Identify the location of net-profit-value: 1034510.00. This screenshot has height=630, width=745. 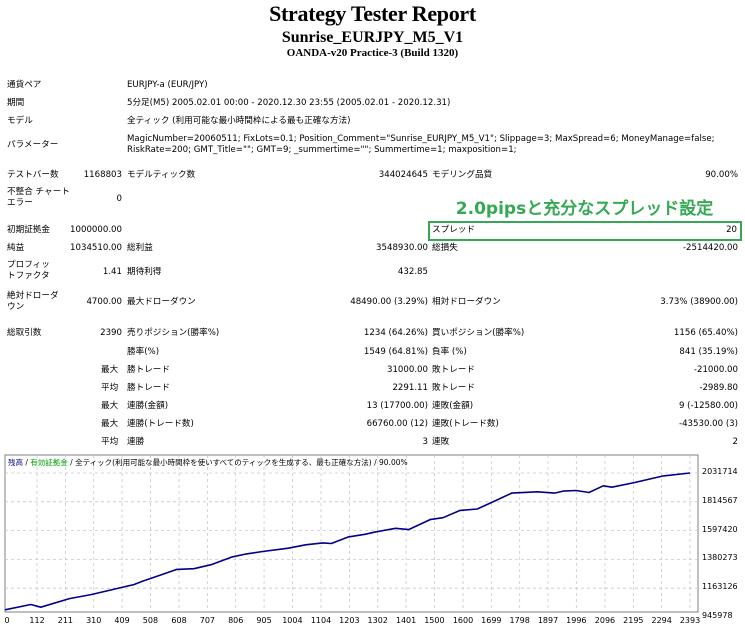
(96, 248).